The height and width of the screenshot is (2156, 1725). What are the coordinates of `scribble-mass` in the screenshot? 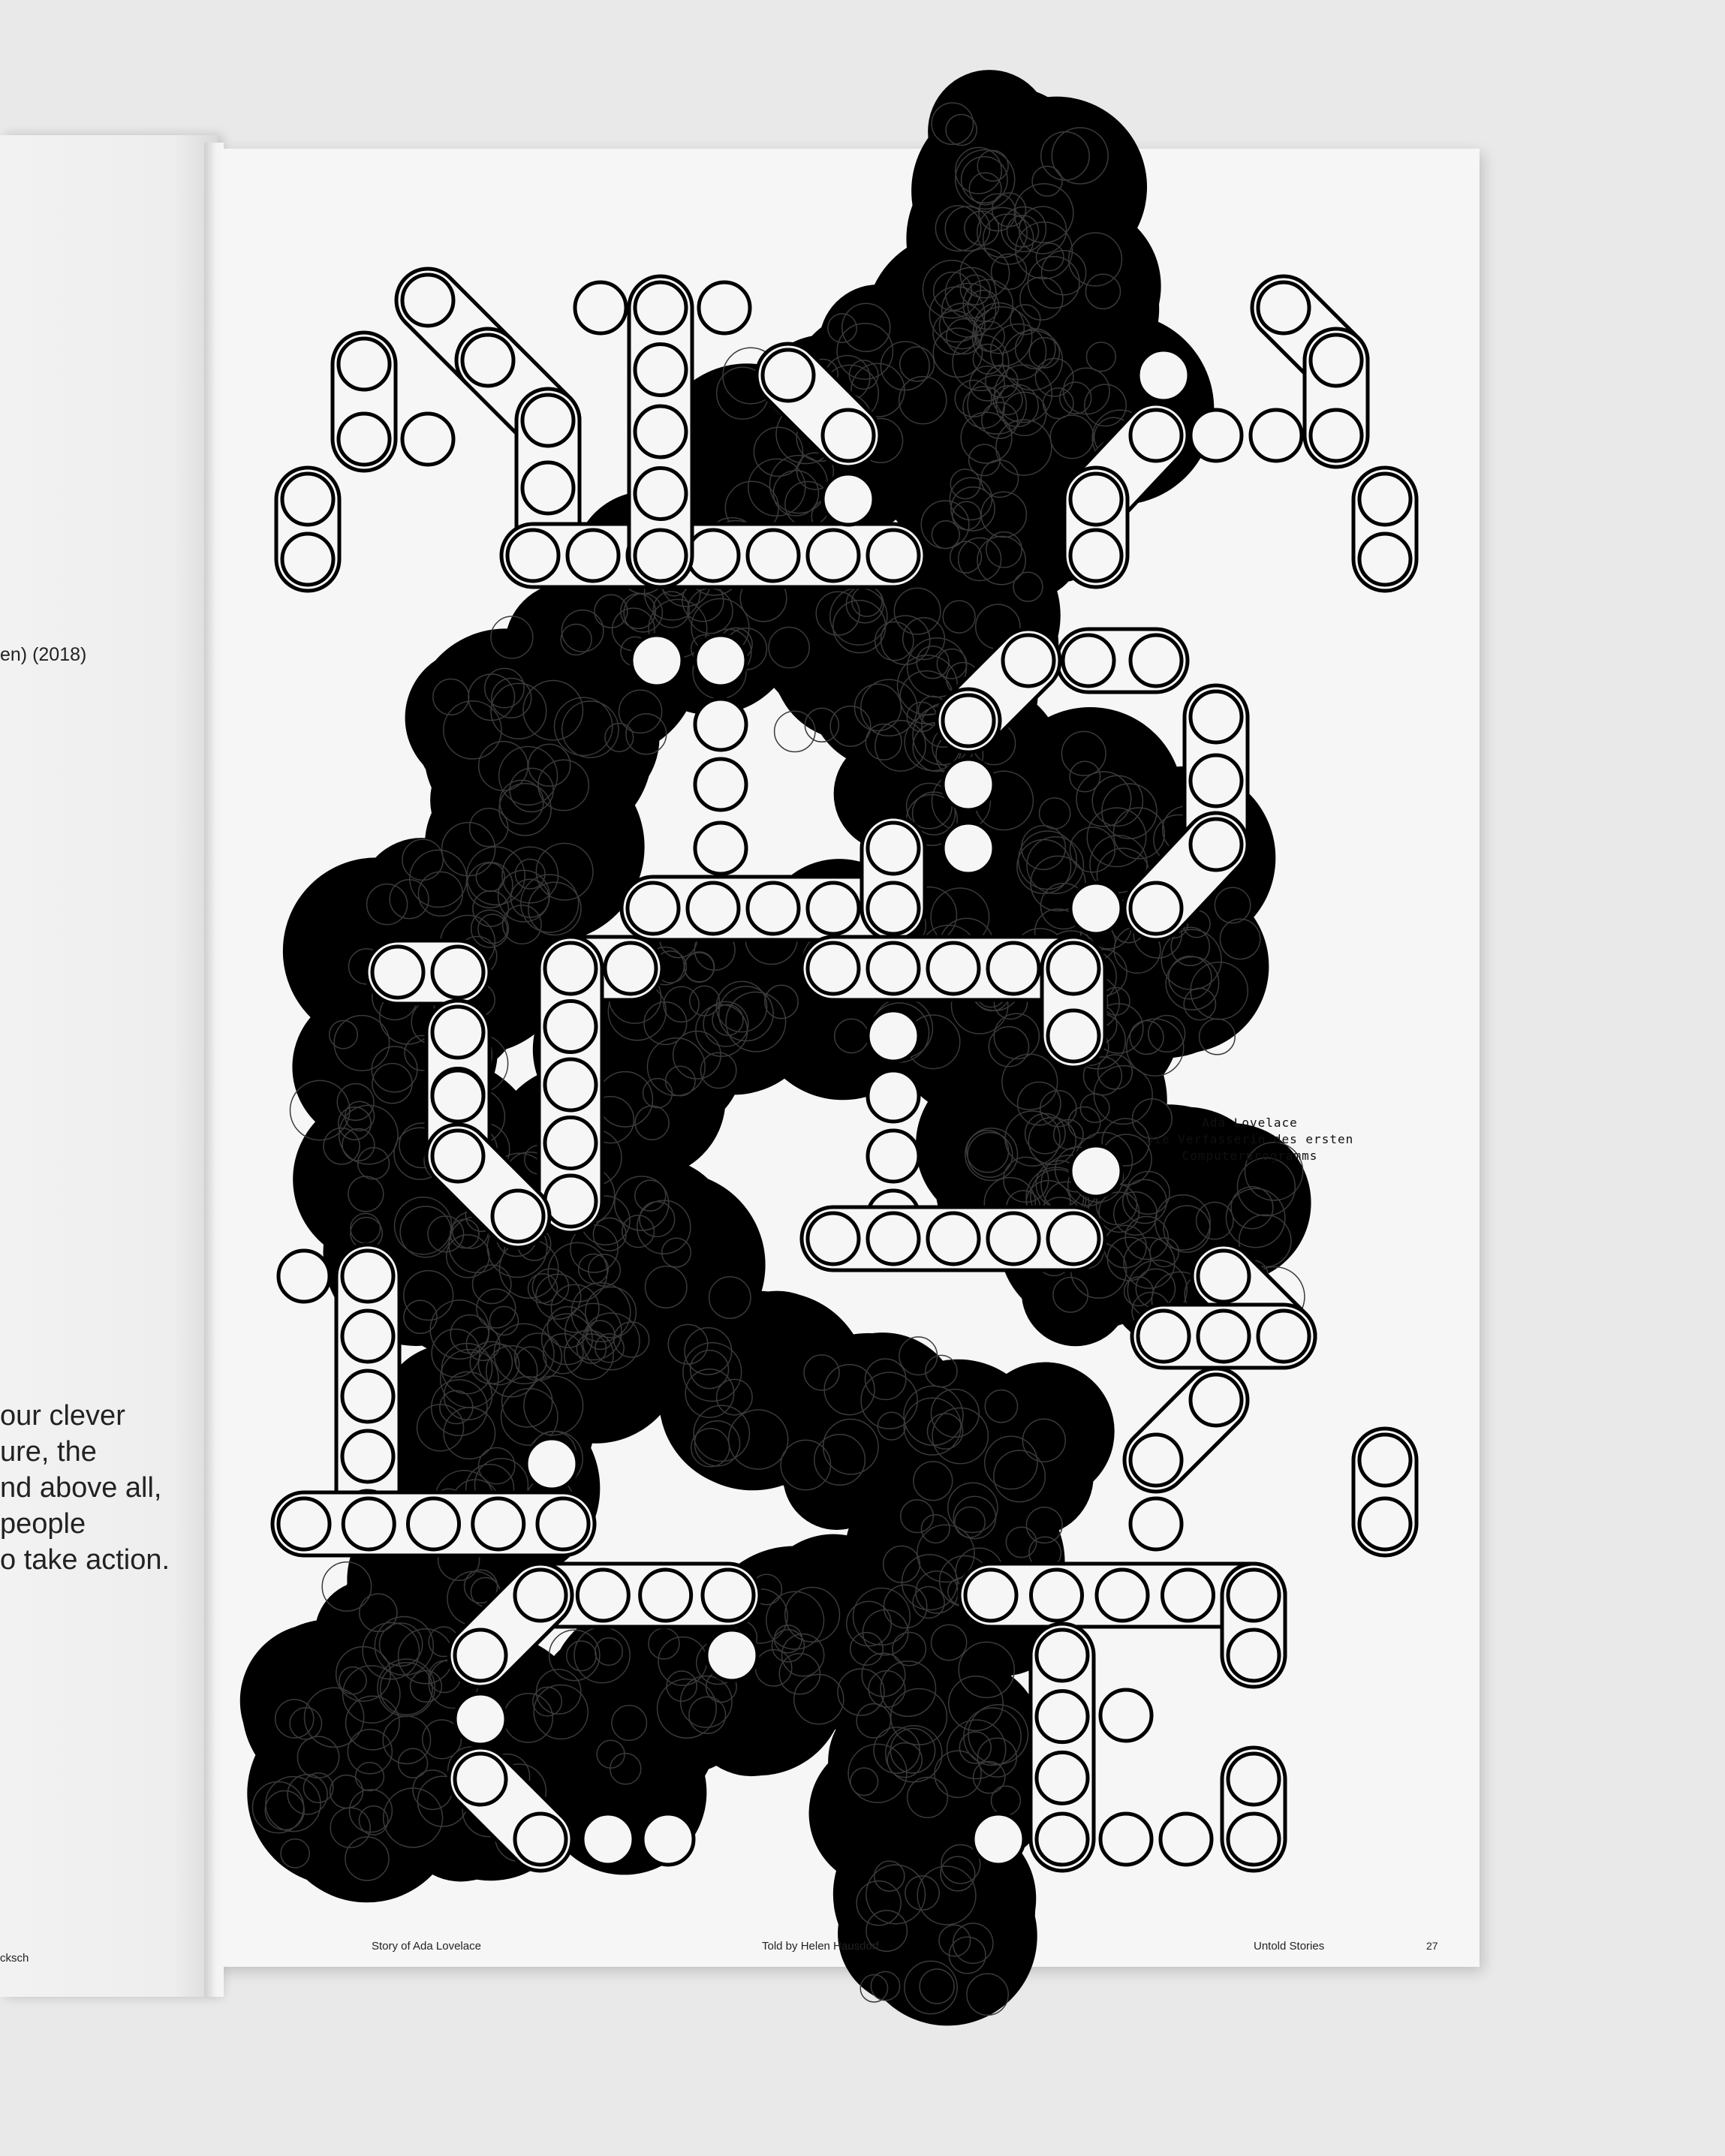 It's located at (491, 800).